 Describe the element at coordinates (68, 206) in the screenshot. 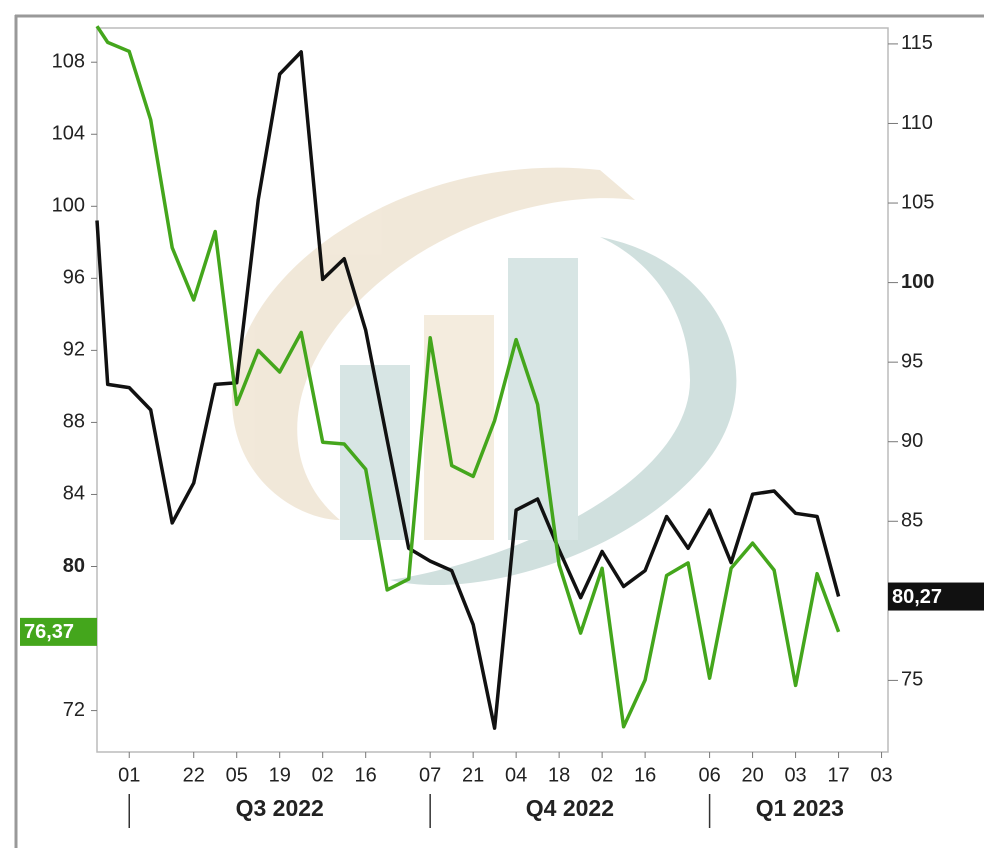

I see `y-tick-label: 100` at that location.